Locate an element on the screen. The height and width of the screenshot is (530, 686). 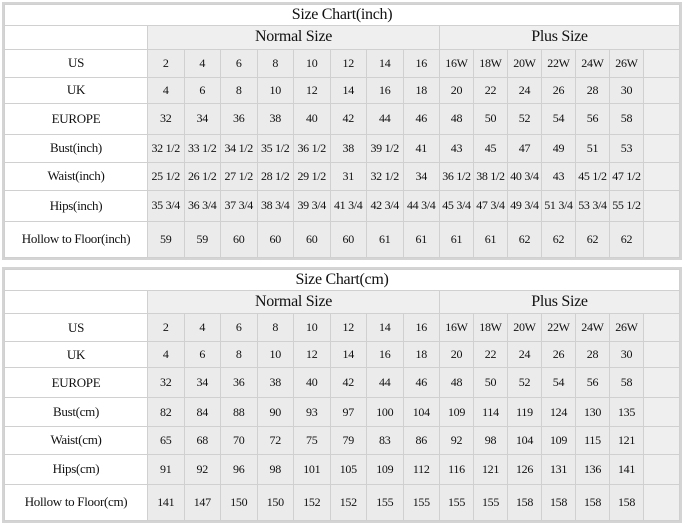
table-cell: 105 is located at coordinates (348, 469).